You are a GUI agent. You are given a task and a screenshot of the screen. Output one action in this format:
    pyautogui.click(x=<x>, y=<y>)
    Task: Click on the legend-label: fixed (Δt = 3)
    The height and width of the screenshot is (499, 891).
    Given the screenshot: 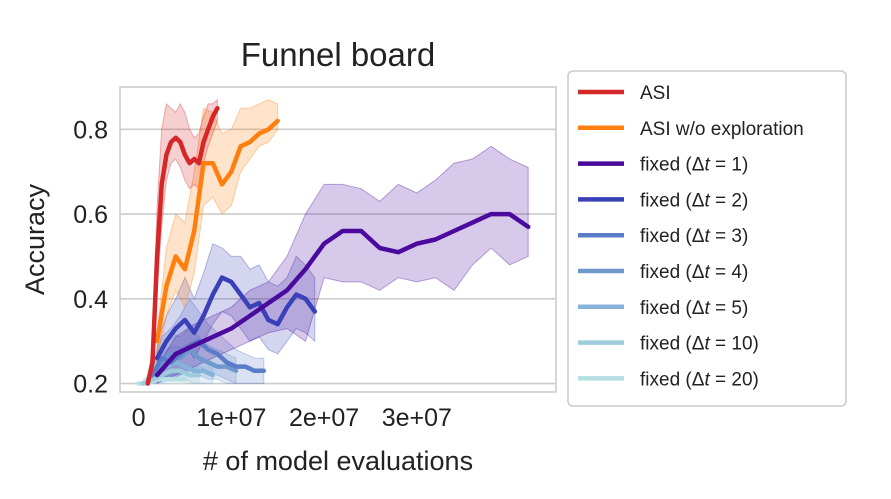 What is the action you would take?
    pyautogui.click(x=694, y=236)
    